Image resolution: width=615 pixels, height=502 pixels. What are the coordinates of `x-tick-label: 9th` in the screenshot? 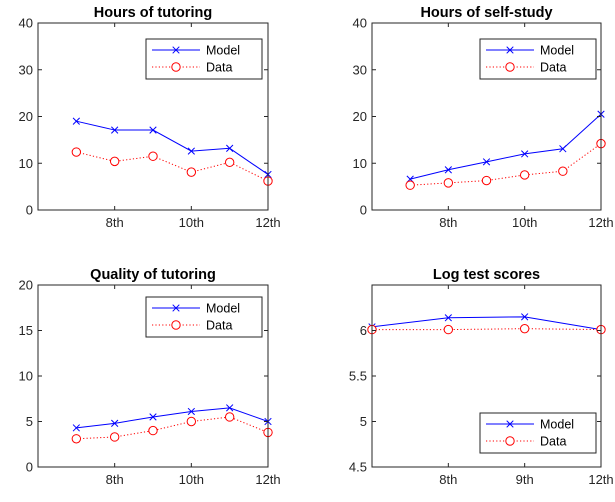 It's located at (525, 479).